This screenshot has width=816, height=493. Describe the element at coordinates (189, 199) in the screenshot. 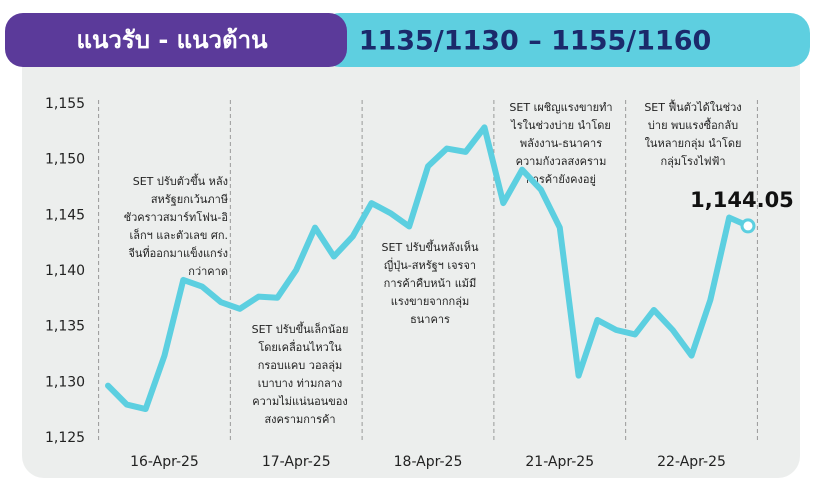

I see `annotation: สหรัฐยกเว้นภาษี` at that location.